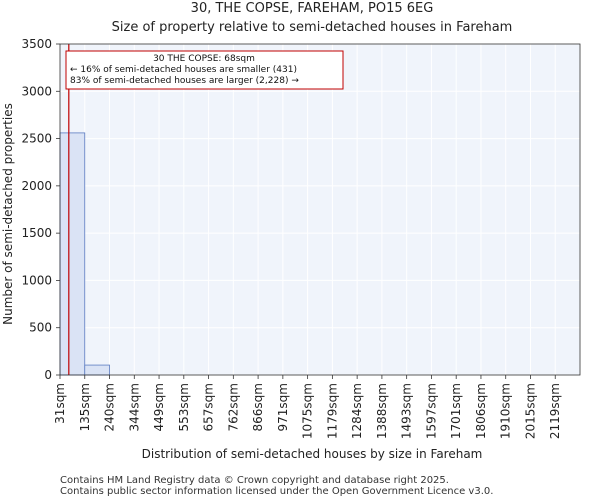 The image size is (600, 500). Describe the element at coordinates (283, 407) in the screenshot. I see `x-tick-label: 971sqm` at that location.